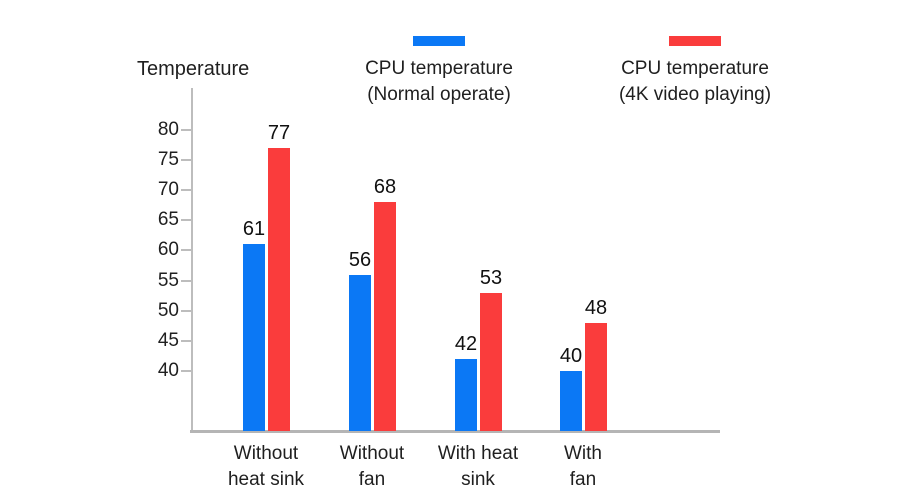 The height and width of the screenshot is (500, 900). What do you see at coordinates (360, 259) in the screenshot?
I see `bar-value-label: 56` at bounding box center [360, 259].